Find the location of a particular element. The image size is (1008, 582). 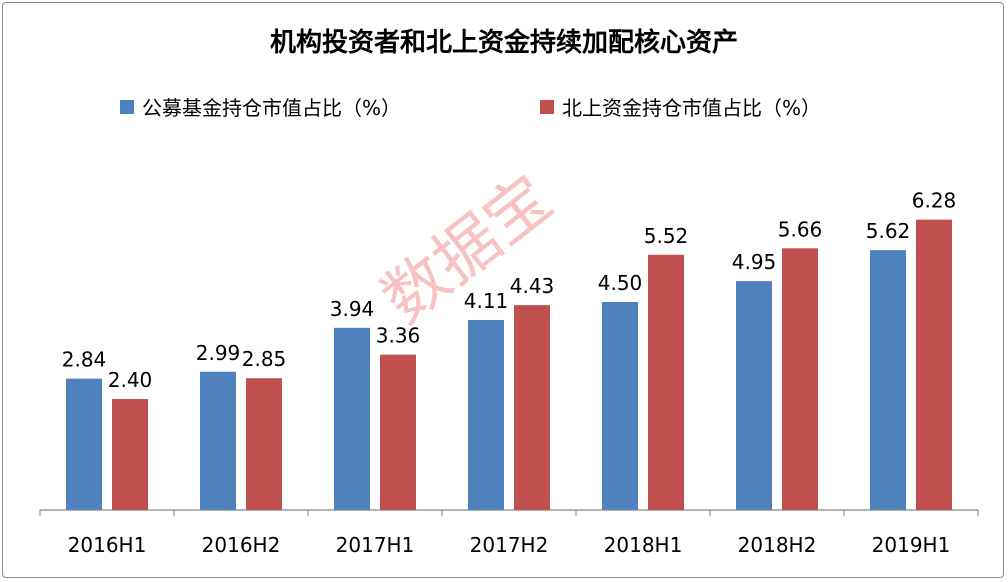

data-label-series-2-2016H2: 2.85 is located at coordinates (264, 359).